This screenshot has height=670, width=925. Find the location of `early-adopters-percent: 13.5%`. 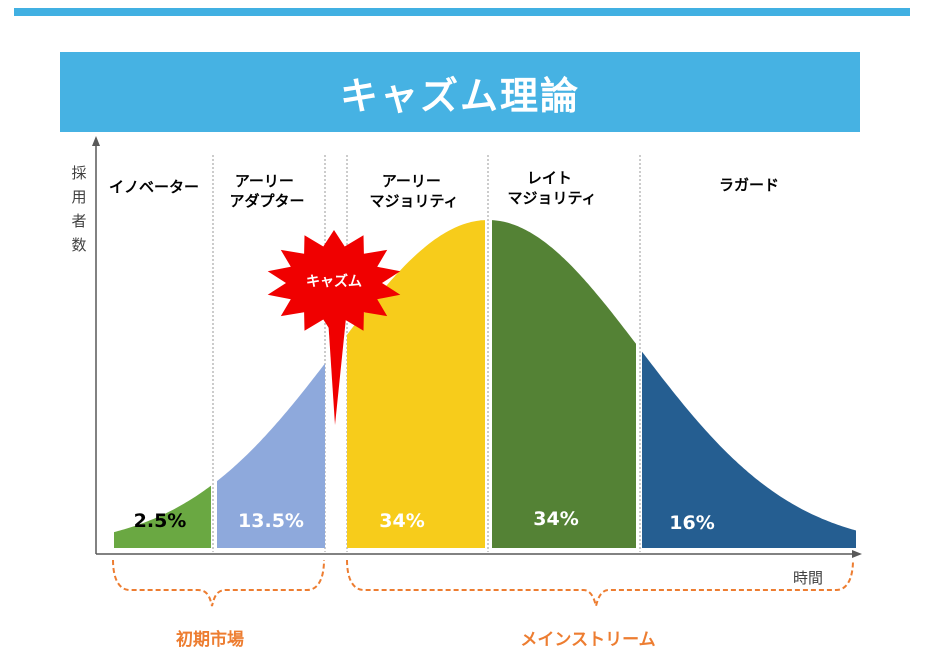

early-adopters-percent: 13.5% is located at coordinates (271, 521).